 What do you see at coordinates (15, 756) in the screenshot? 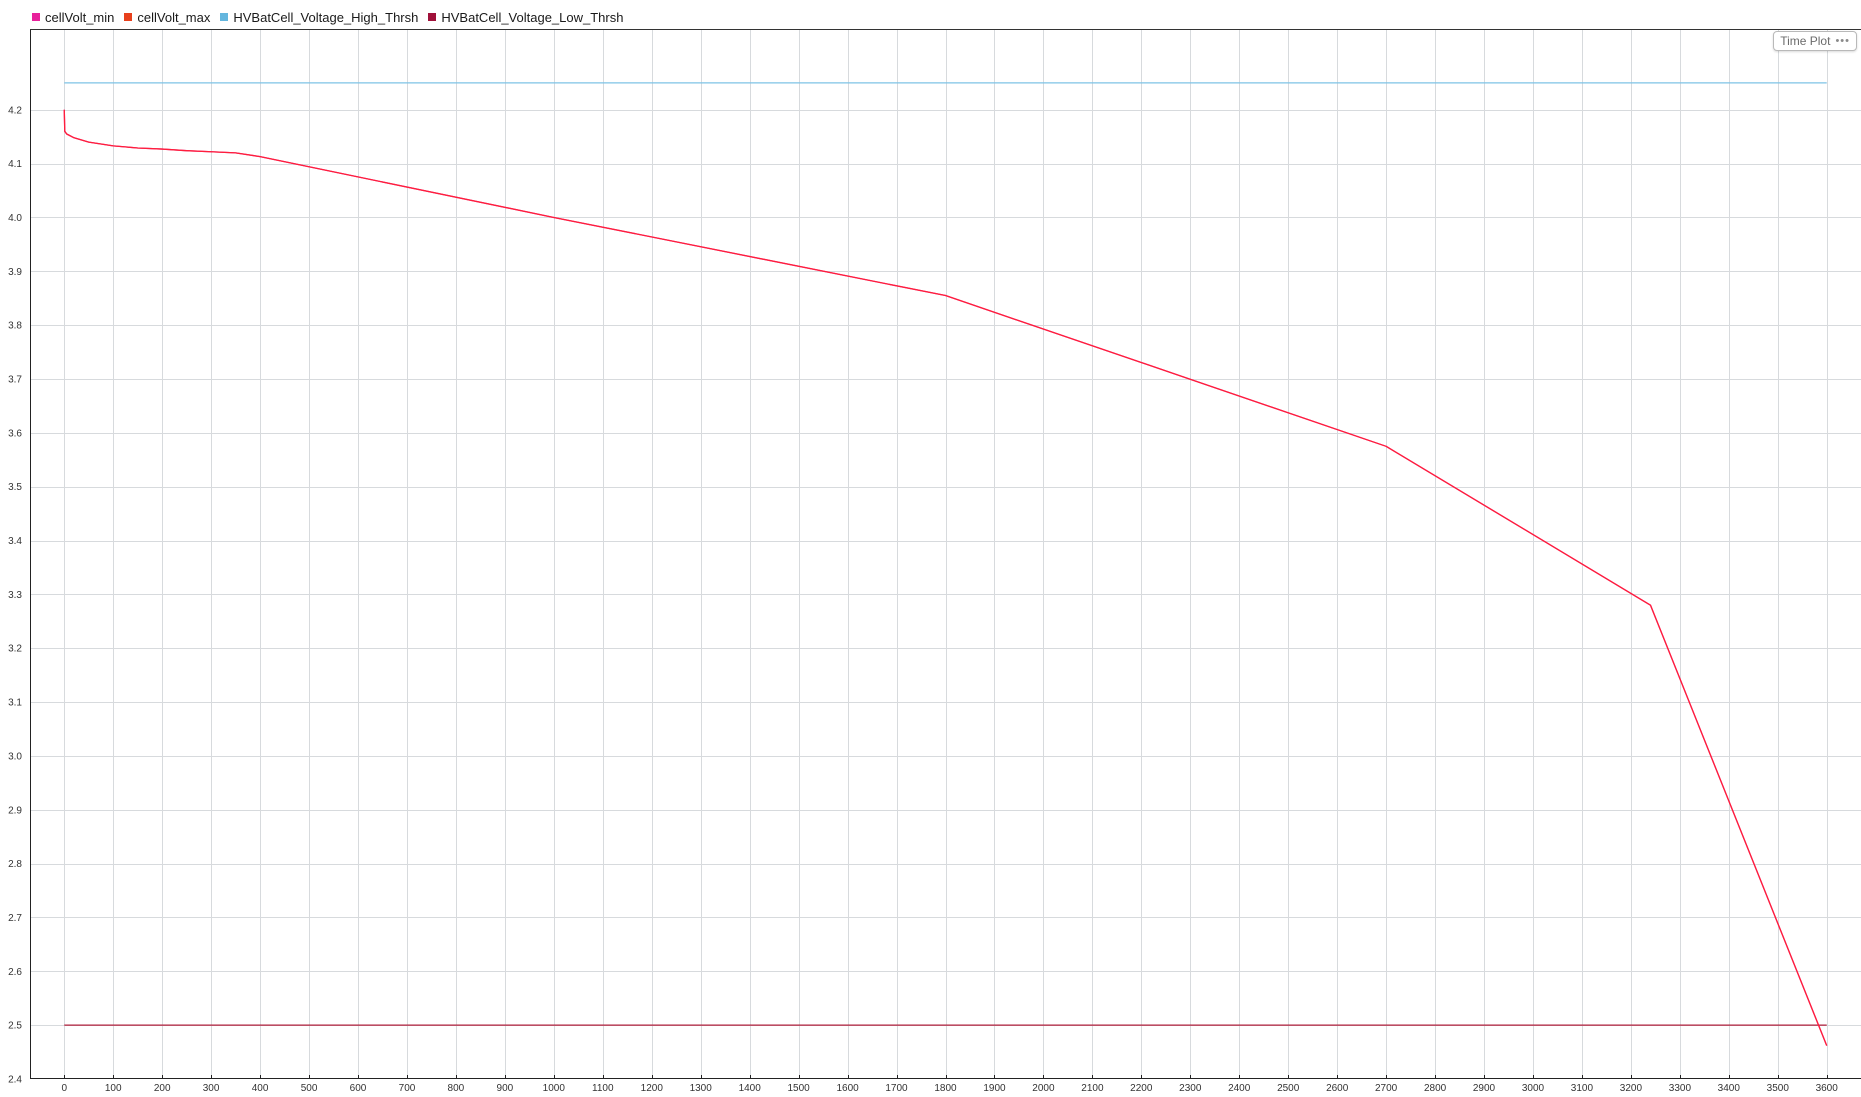
I see `y-tick-label: 3.0` at bounding box center [15, 756].